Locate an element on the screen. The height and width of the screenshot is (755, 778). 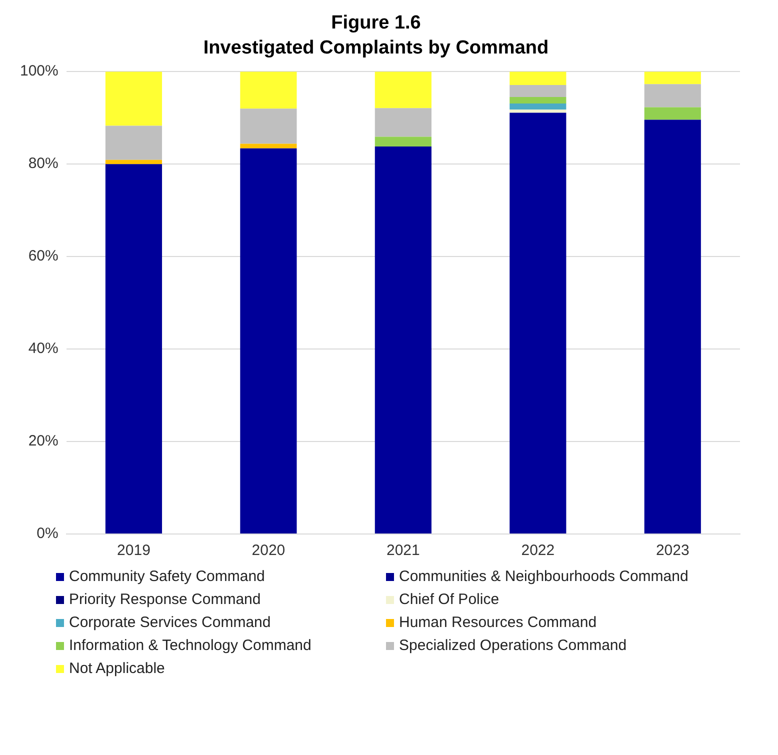
y-tick-label: 80% is located at coordinates (43, 163).